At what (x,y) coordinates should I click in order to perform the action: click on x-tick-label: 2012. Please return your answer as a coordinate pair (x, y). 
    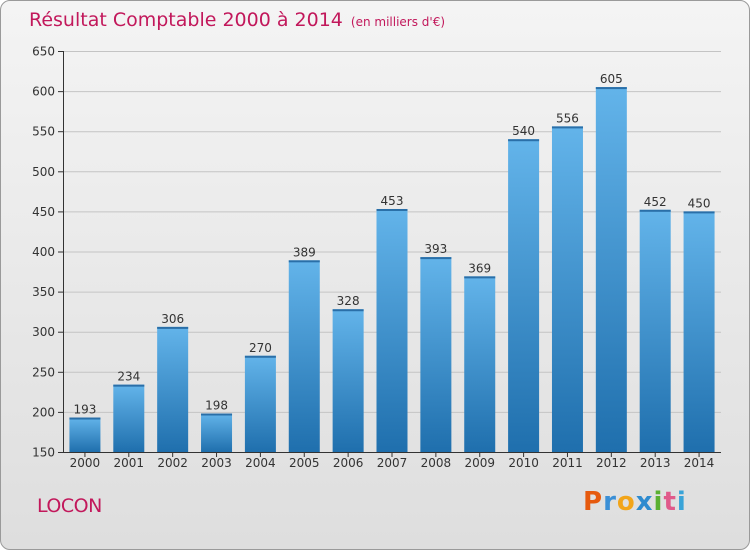
    Looking at the image, I should click on (611, 463).